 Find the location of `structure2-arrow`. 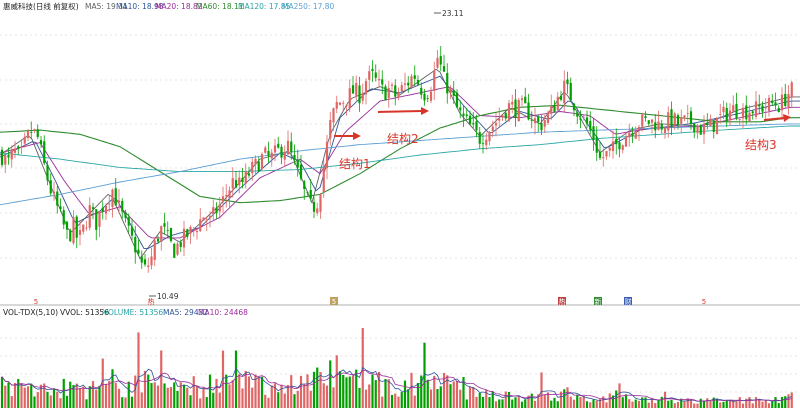

structure2-arrow is located at coordinates (403, 111).